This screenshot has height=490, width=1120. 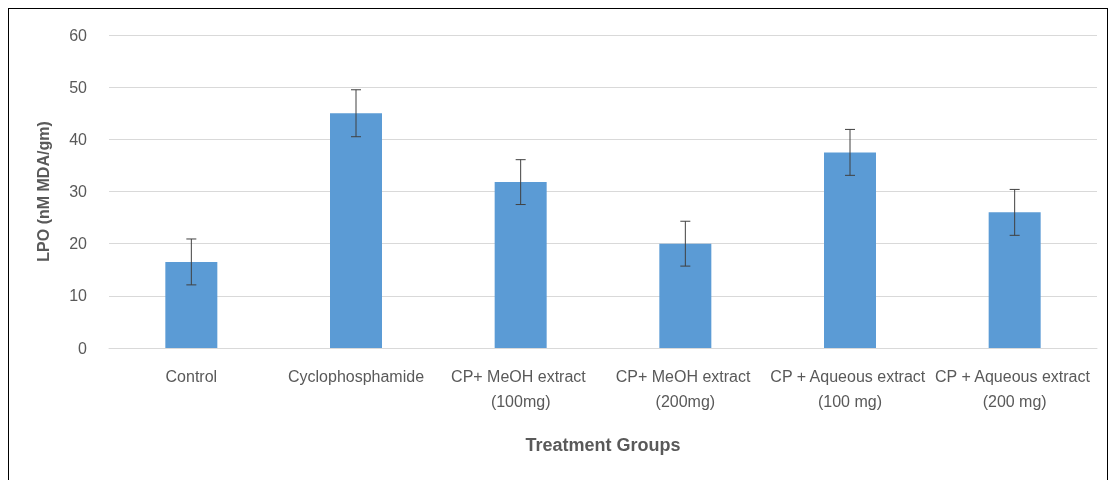 What do you see at coordinates (78, 191) in the screenshot?
I see `y-tick-label: 30` at bounding box center [78, 191].